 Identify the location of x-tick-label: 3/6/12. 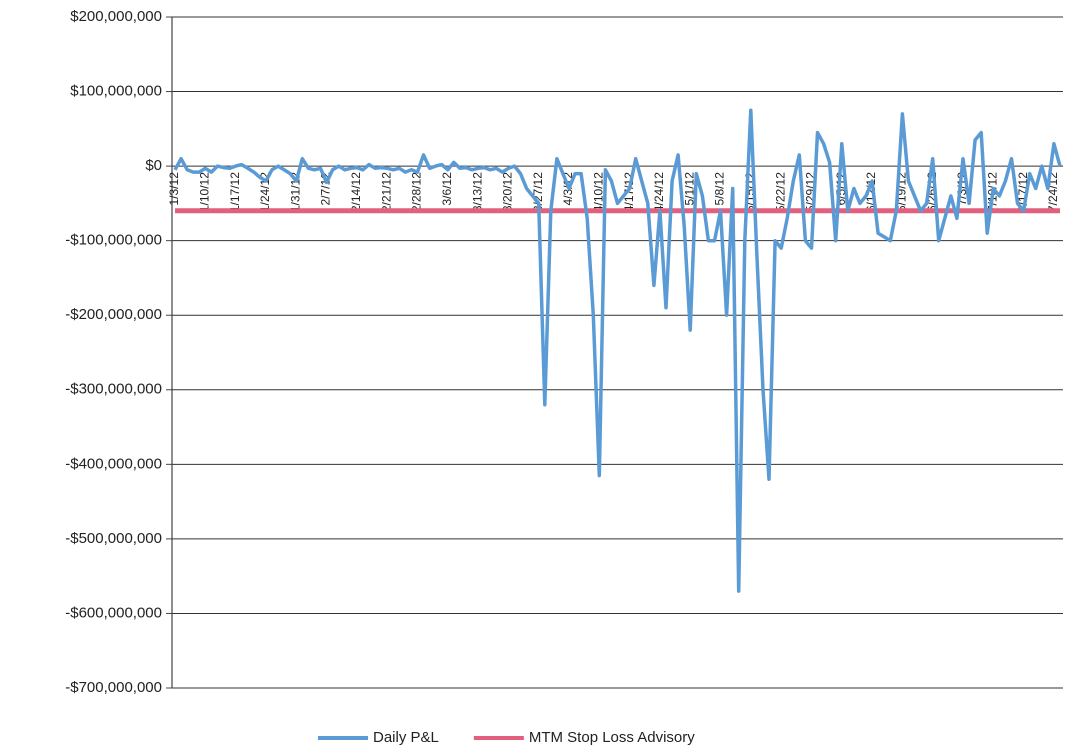
(447, 189).